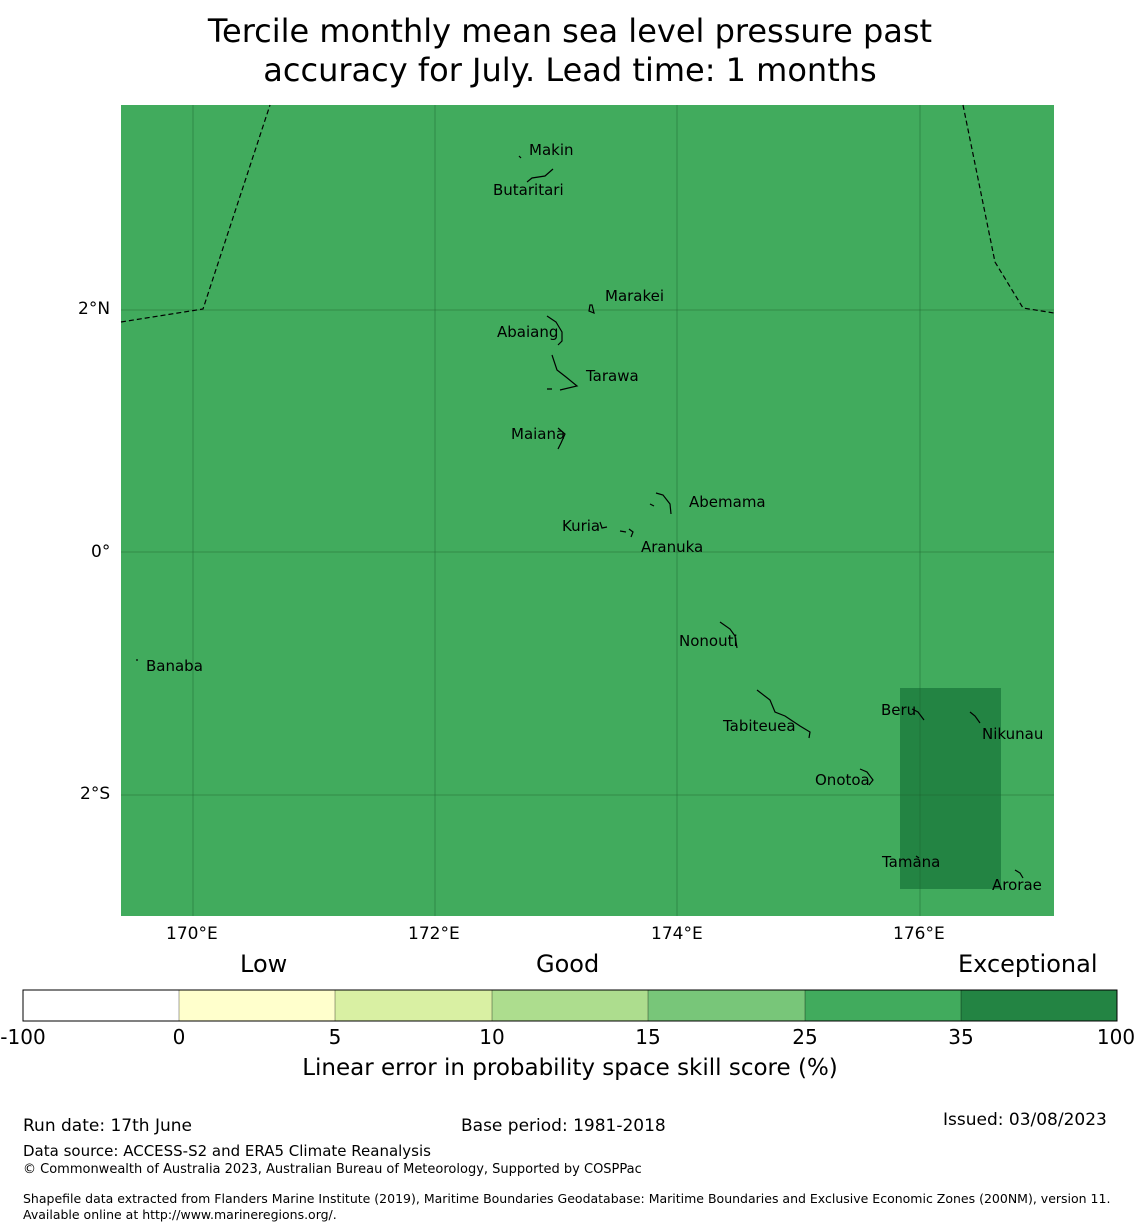 This screenshot has width=1140, height=1230. I want to click on highlight-cell, so click(950, 788).